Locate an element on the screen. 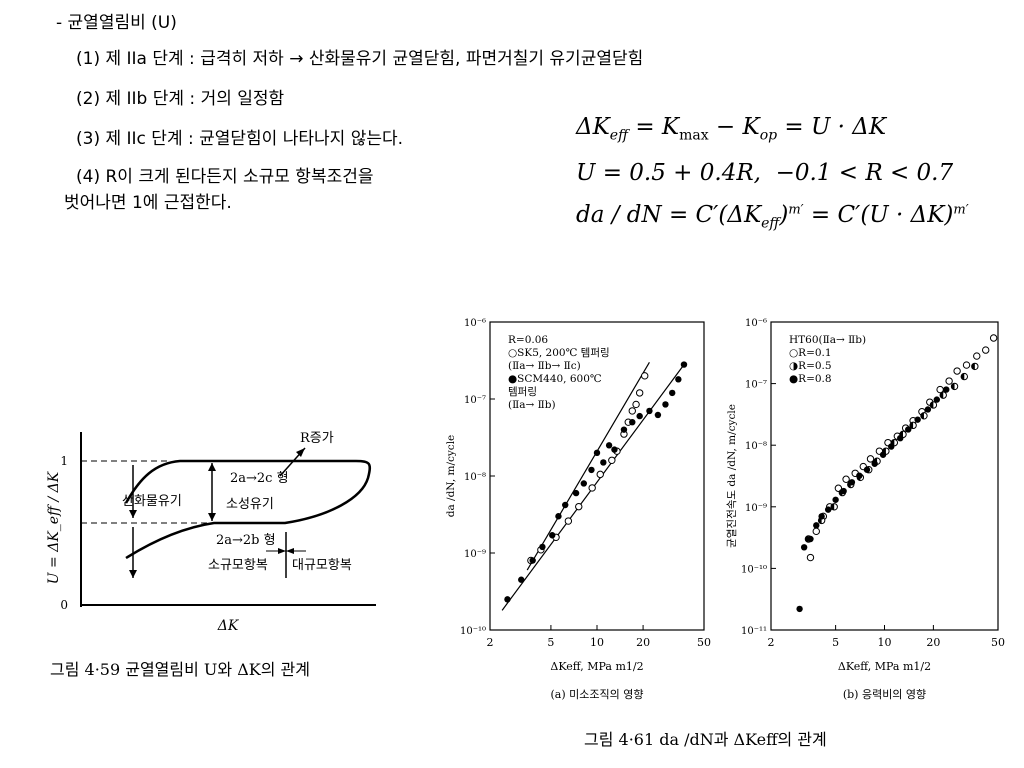 This screenshot has height=768, width=1024. legend-entry: ◑R=0.5 is located at coordinates (810, 366).